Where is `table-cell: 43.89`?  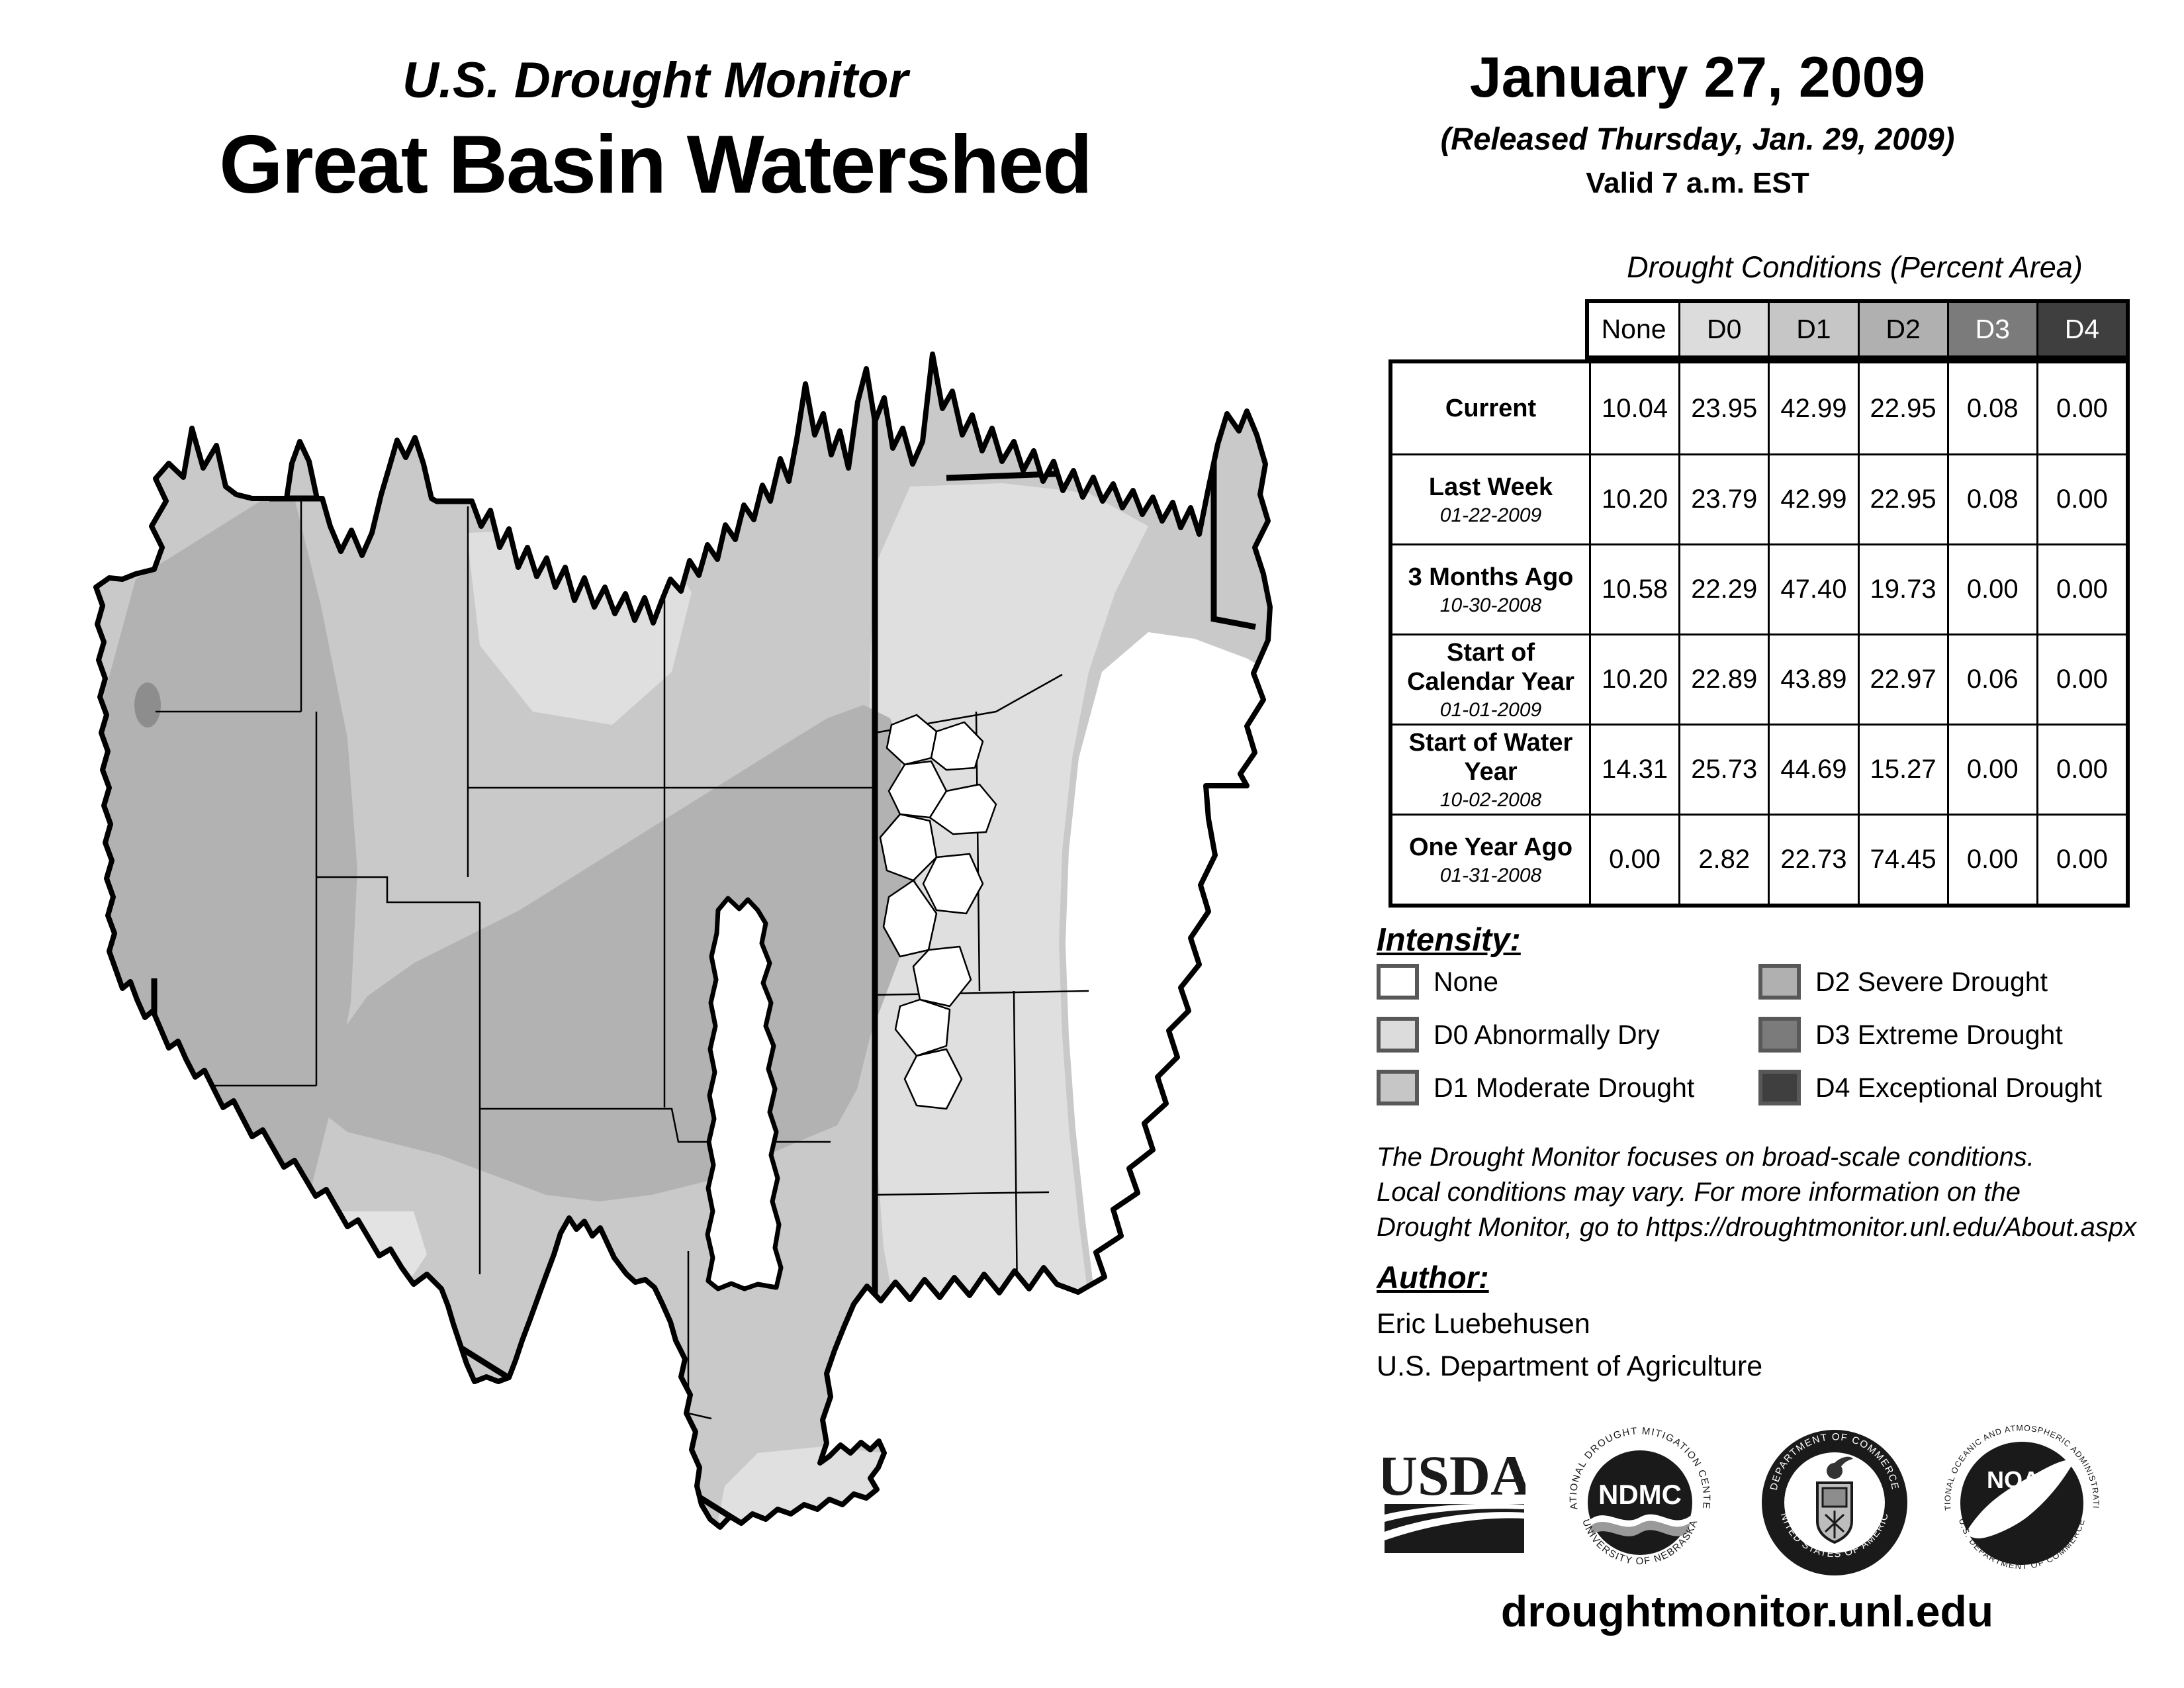 table-cell: 43.89 is located at coordinates (1813, 678).